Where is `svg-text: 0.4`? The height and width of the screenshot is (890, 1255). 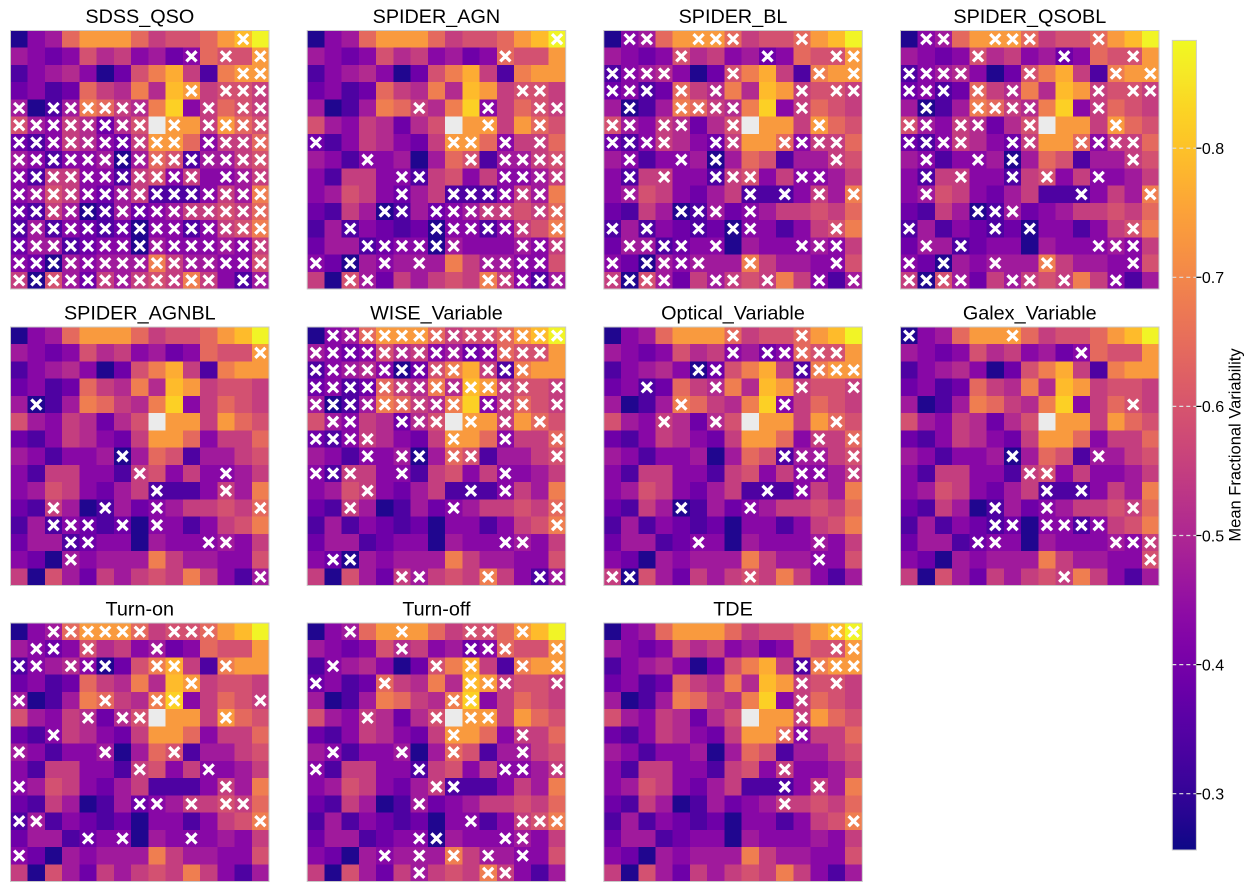 svg-text: 0.4 is located at coordinates (1213, 665).